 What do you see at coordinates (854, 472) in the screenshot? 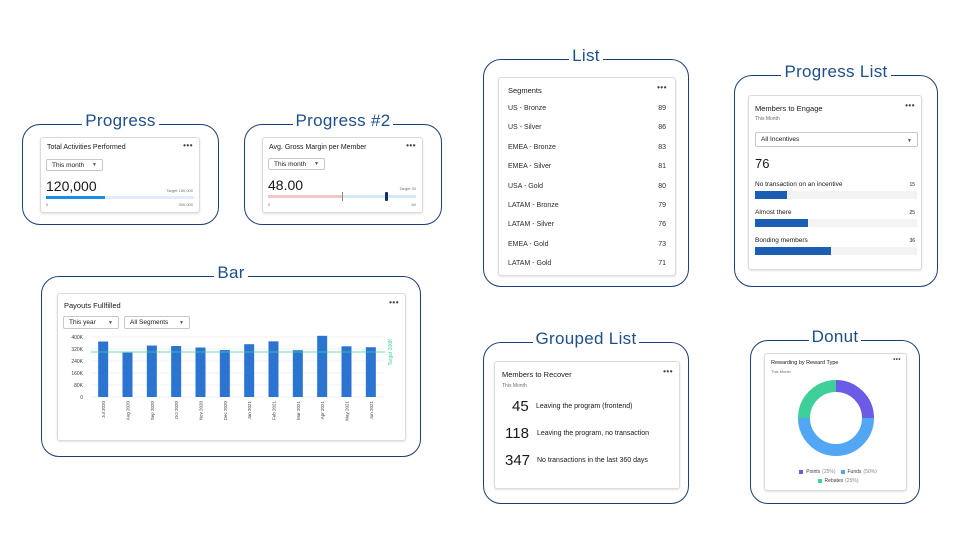
I see `legend-name: Funds` at bounding box center [854, 472].